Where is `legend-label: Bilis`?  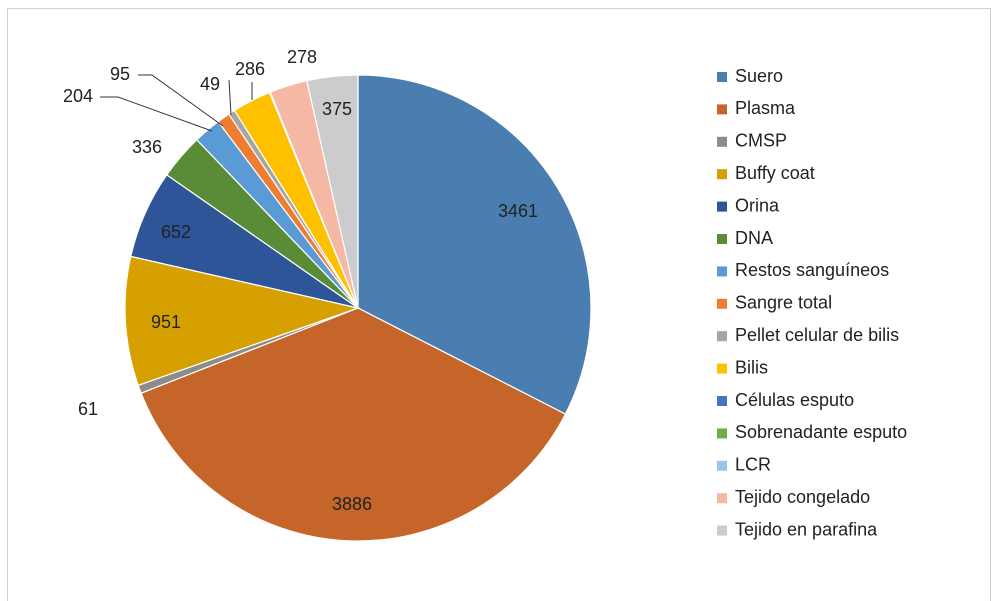
legend-label: Bilis is located at coordinates (751, 367).